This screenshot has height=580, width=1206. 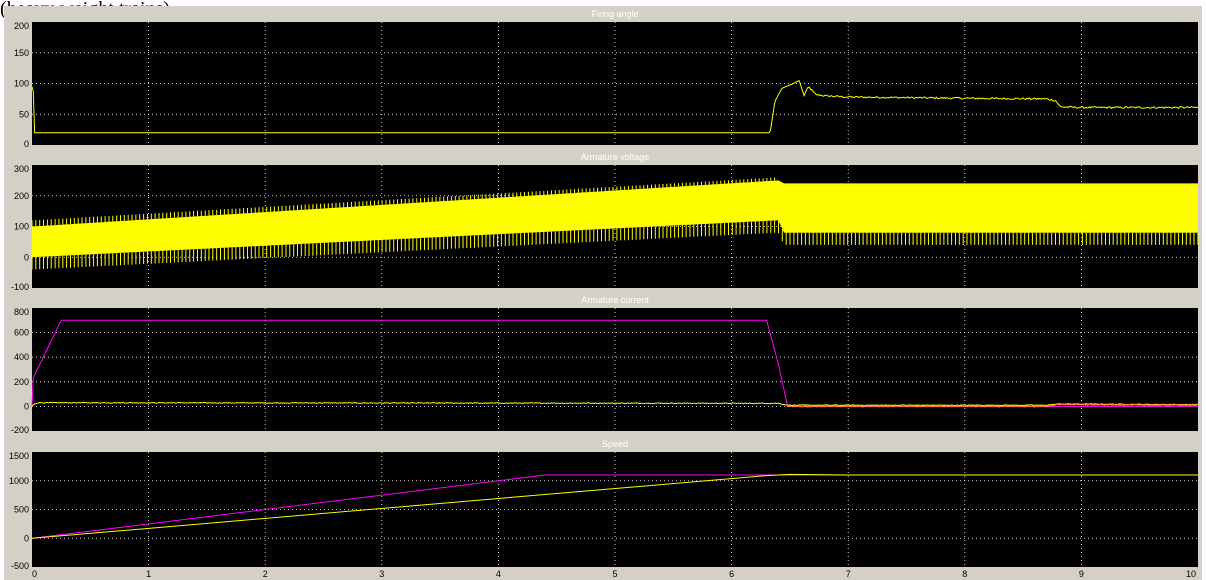 What do you see at coordinates (21, 510) in the screenshot?
I see `y-tick-label: 500` at bounding box center [21, 510].